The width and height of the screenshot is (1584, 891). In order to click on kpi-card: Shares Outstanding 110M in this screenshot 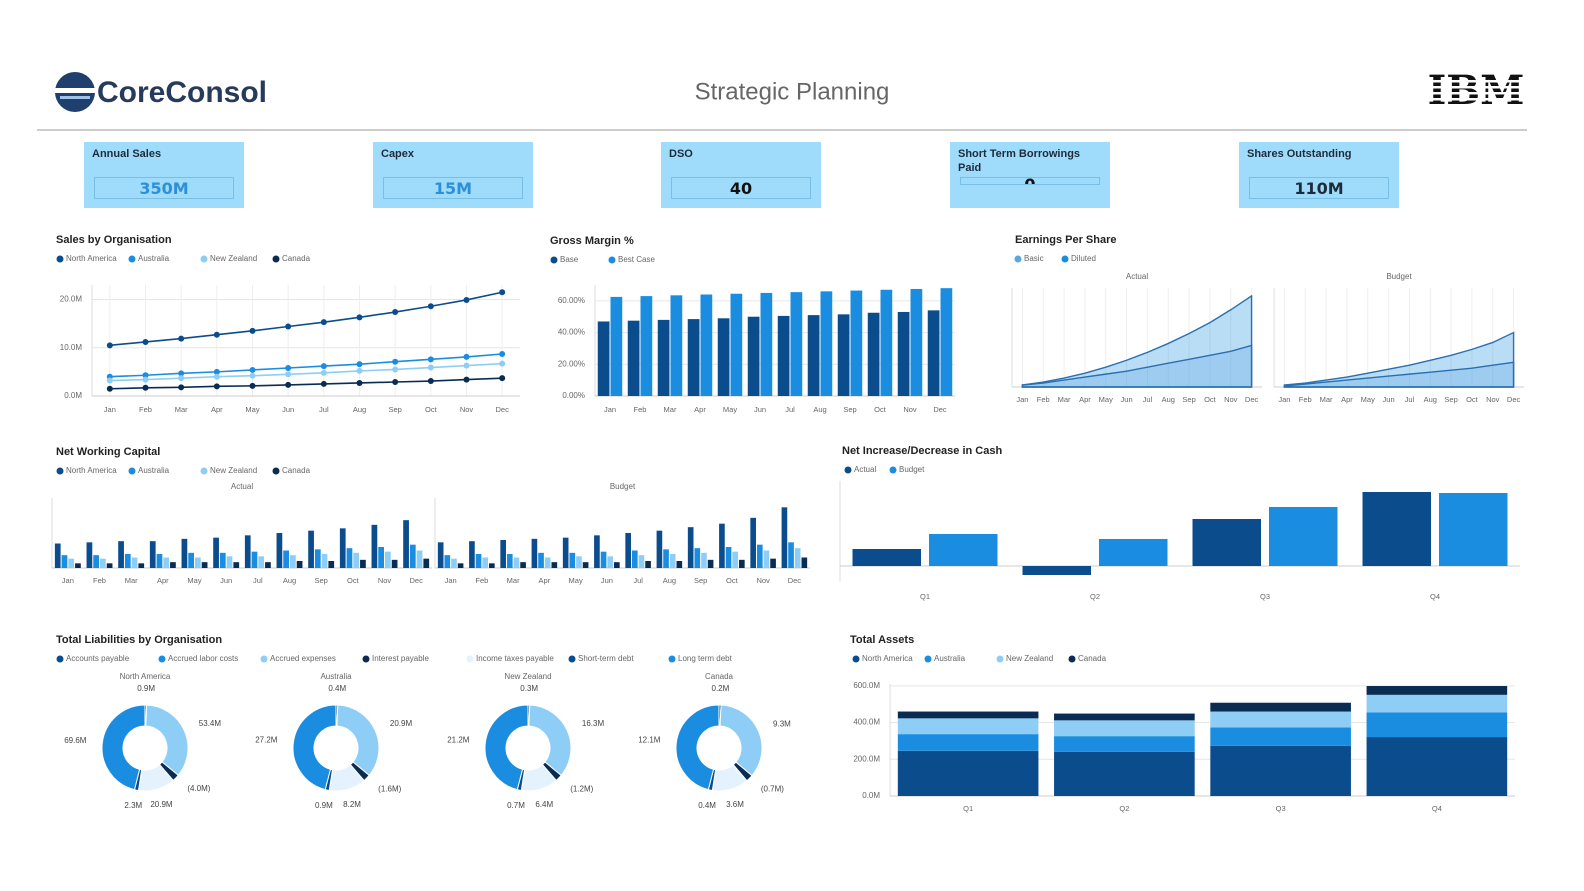, I will do `click(1319, 175)`.